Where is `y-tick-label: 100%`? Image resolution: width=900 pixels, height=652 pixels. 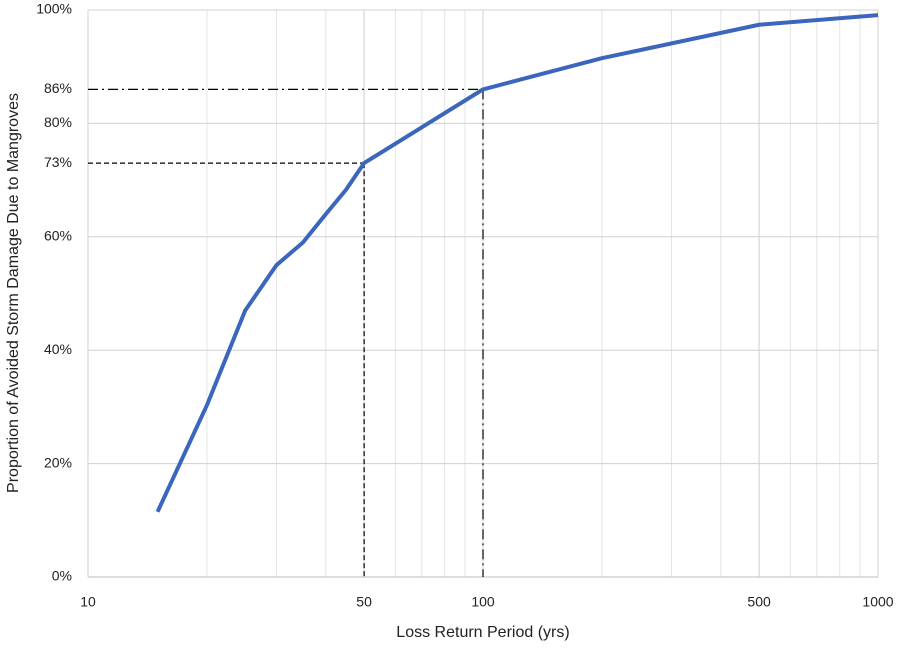 y-tick-label: 100% is located at coordinates (54, 9).